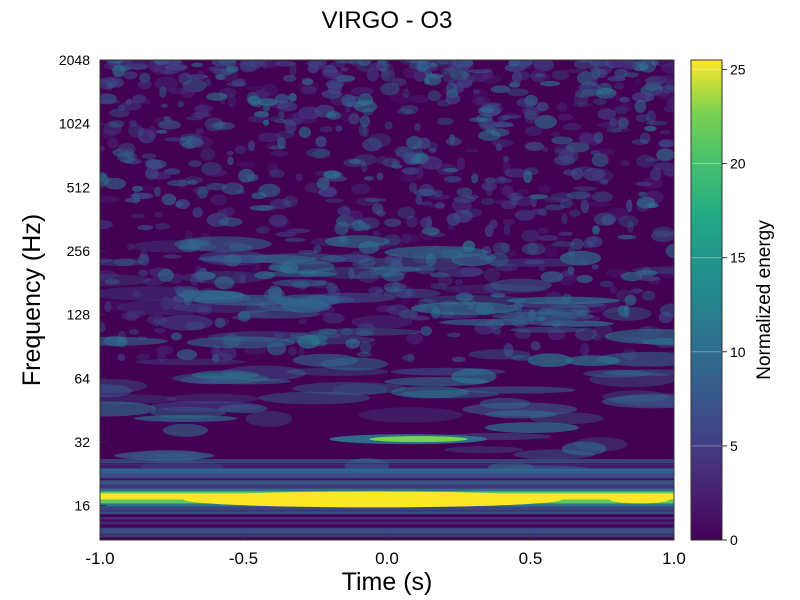  Describe the element at coordinates (738, 258) in the screenshot. I see `colorbar-tick-label: 15` at that location.